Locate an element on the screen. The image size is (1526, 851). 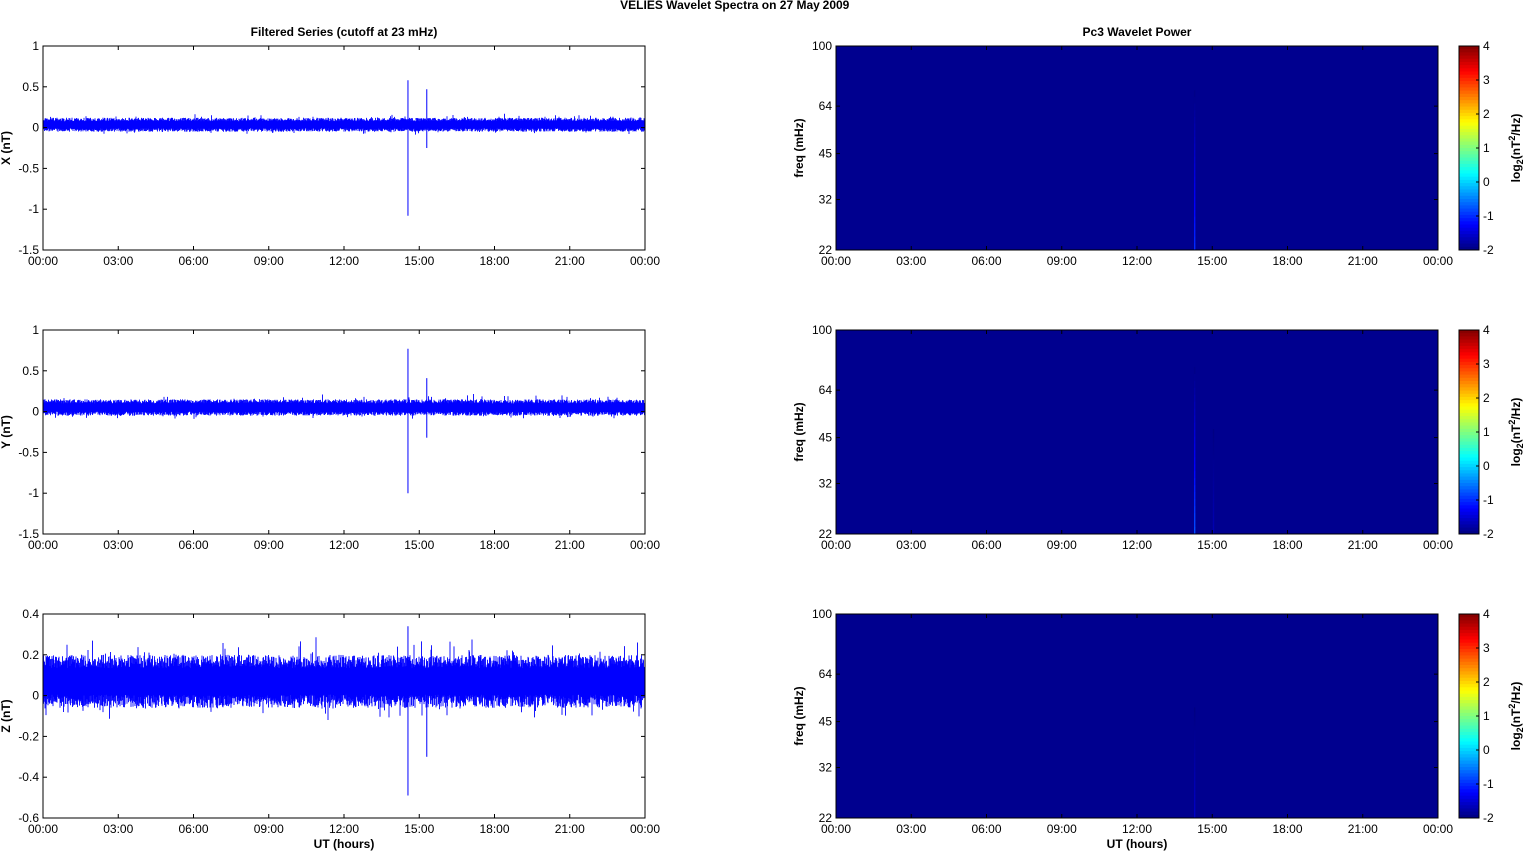
z-series-ytick-label: 0.4 is located at coordinates (30, 614).